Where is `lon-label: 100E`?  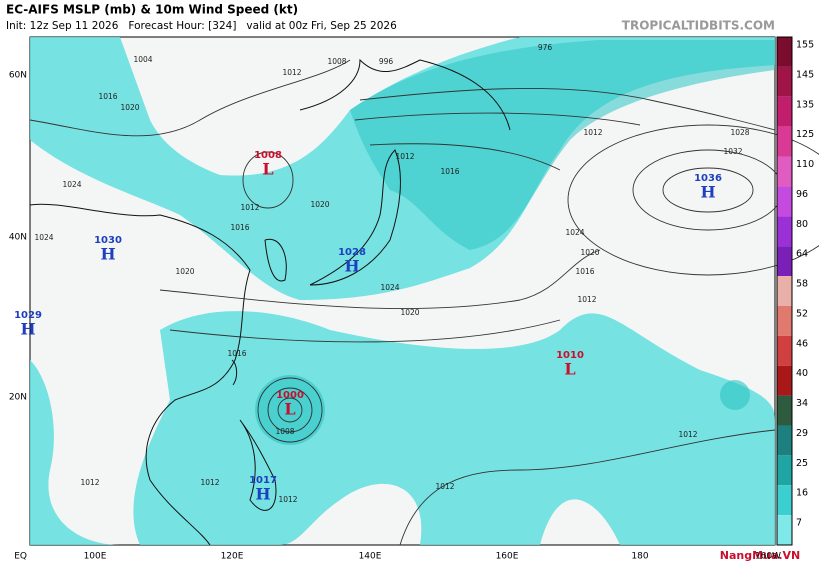
lon-label: 100E is located at coordinates (95, 557).